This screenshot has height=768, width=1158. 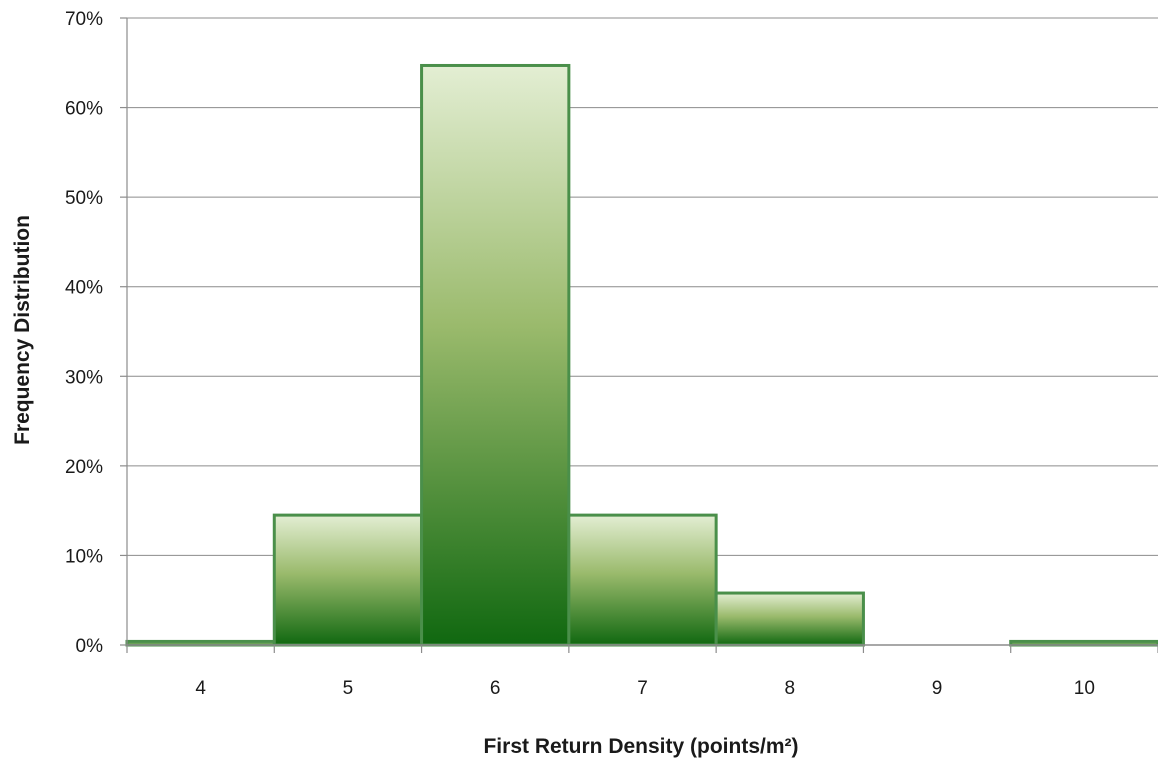 What do you see at coordinates (640, 746) in the screenshot?
I see `x-axis-title: First Return Density (points/m²)` at bounding box center [640, 746].